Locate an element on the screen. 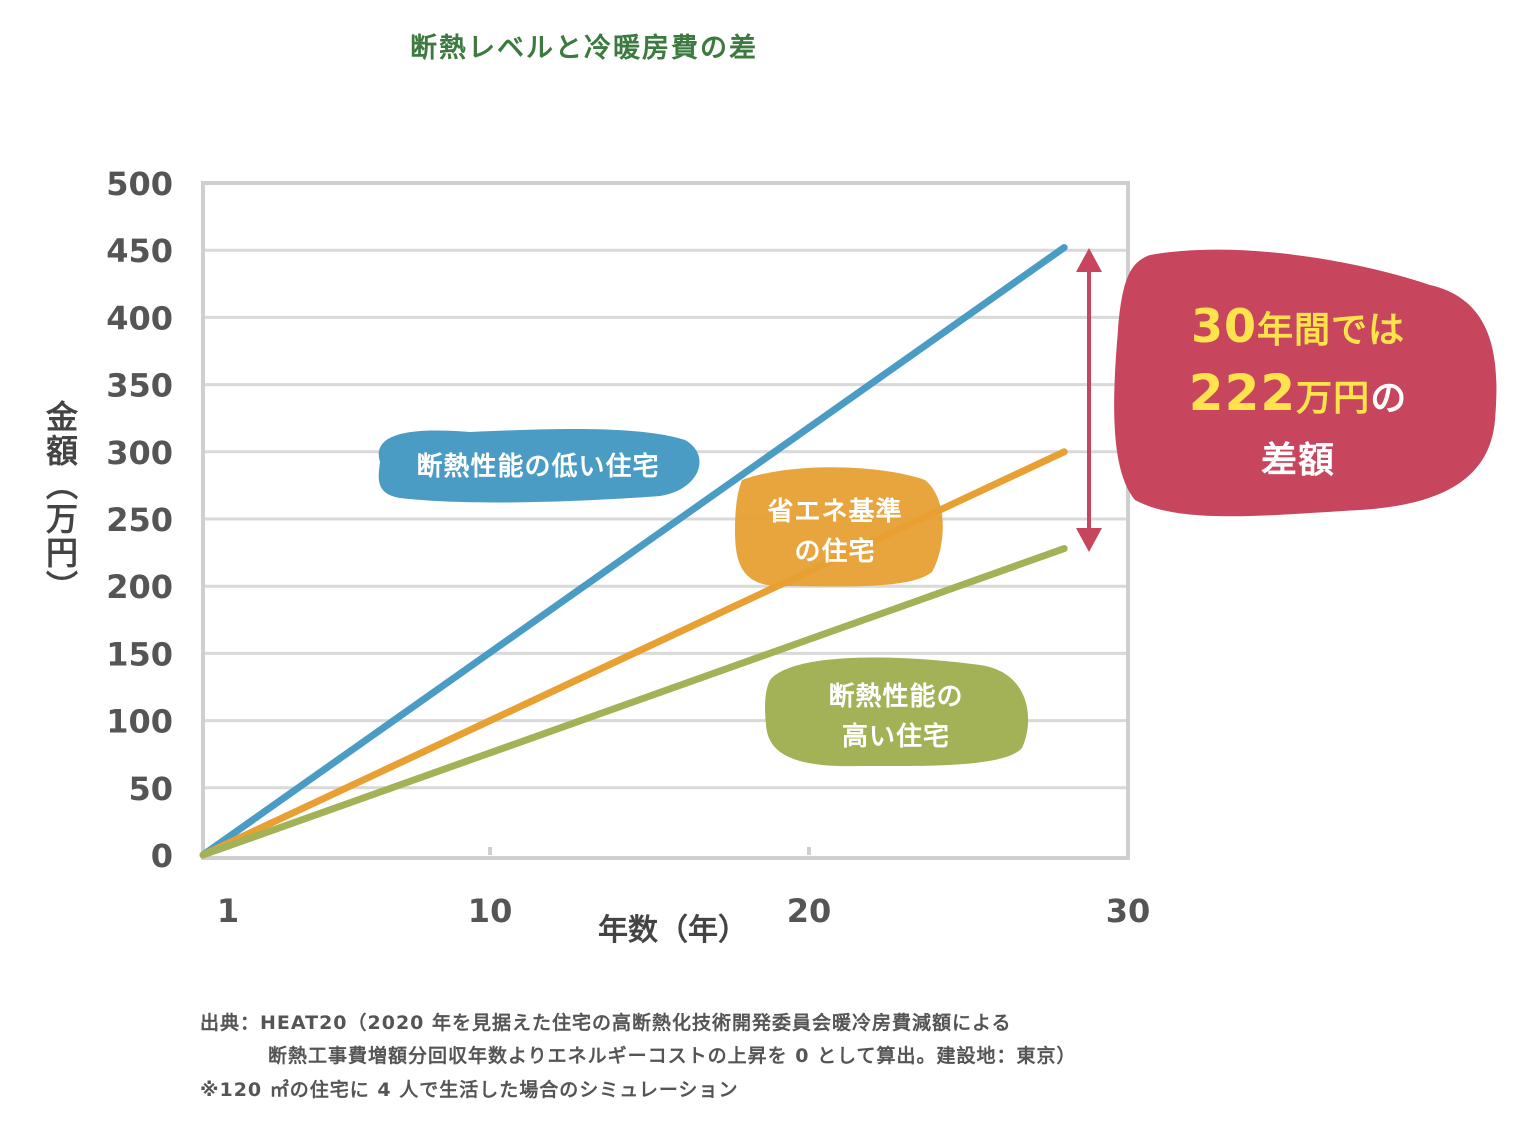 The image size is (1524, 1126). x-tick-20: 20 is located at coordinates (809, 911).